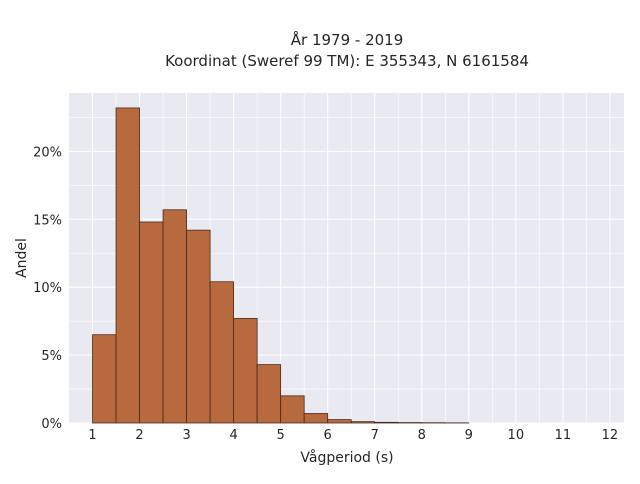  Describe the element at coordinates (47, 152) in the screenshot. I see `y-tick-label: 20%` at that location.